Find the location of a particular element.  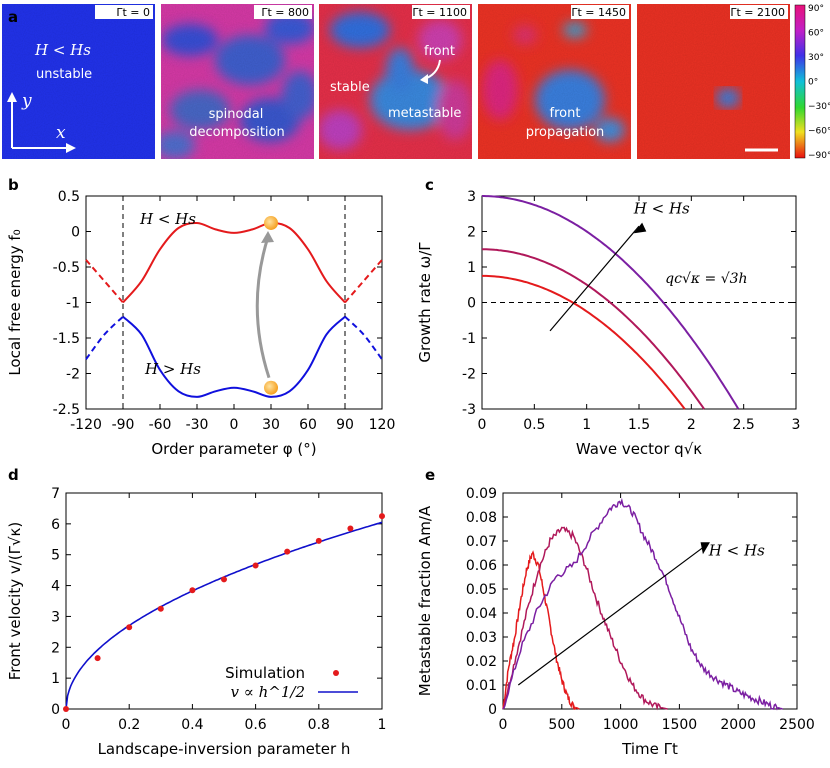

y-axis-title: Local free energy f₀ is located at coordinates (15, 302).